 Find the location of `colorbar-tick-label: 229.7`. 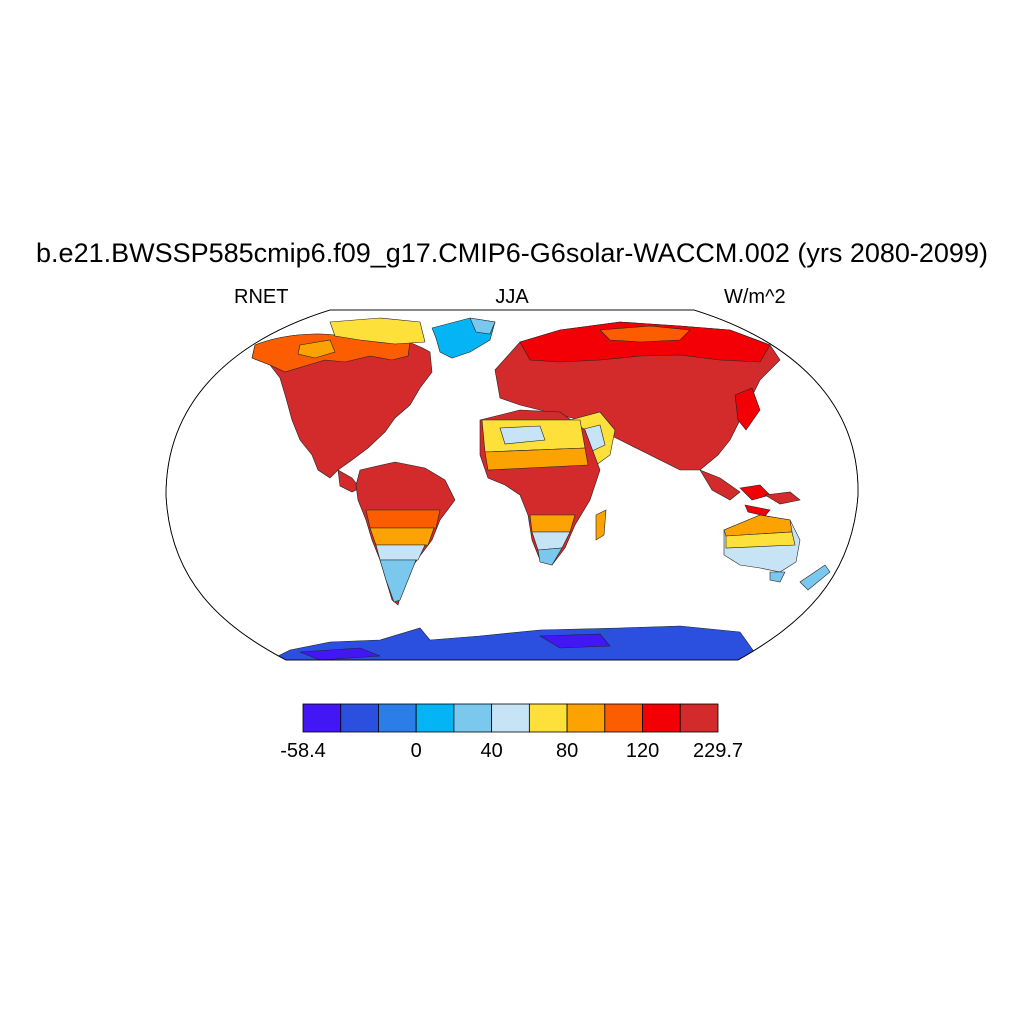

colorbar-tick-label: 229.7 is located at coordinates (718, 751).